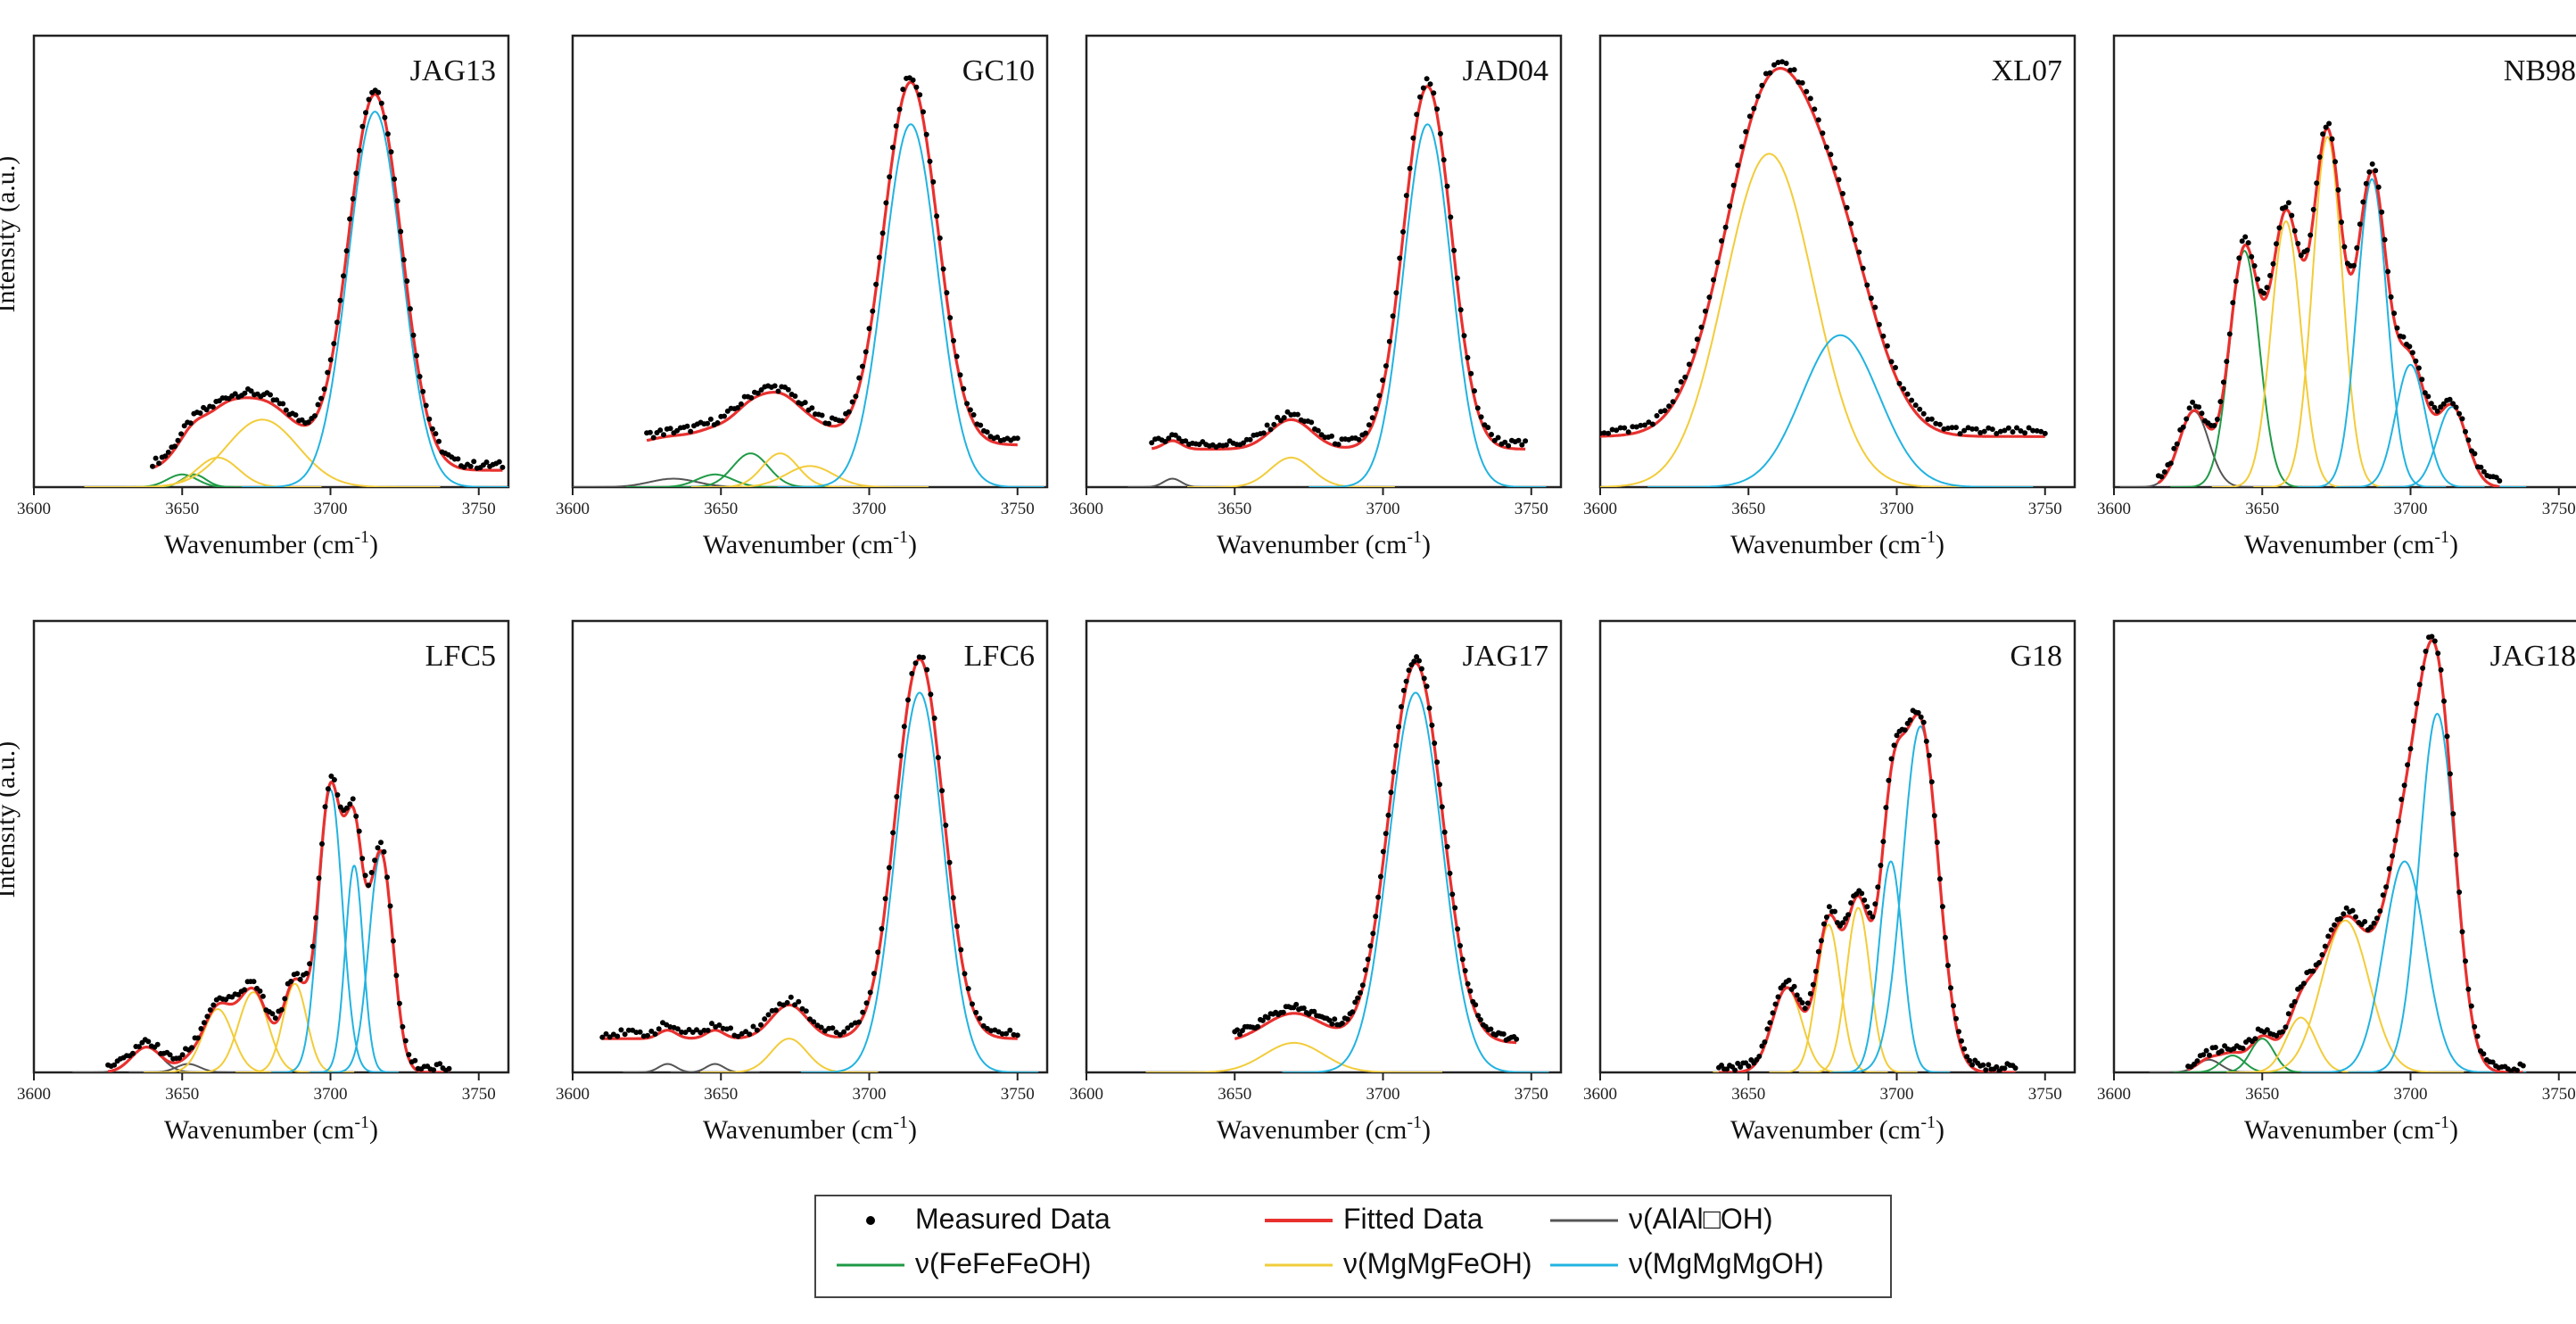  Describe the element at coordinates (2559, 509) in the screenshot. I see `x-tick-label: 3750` at that location.